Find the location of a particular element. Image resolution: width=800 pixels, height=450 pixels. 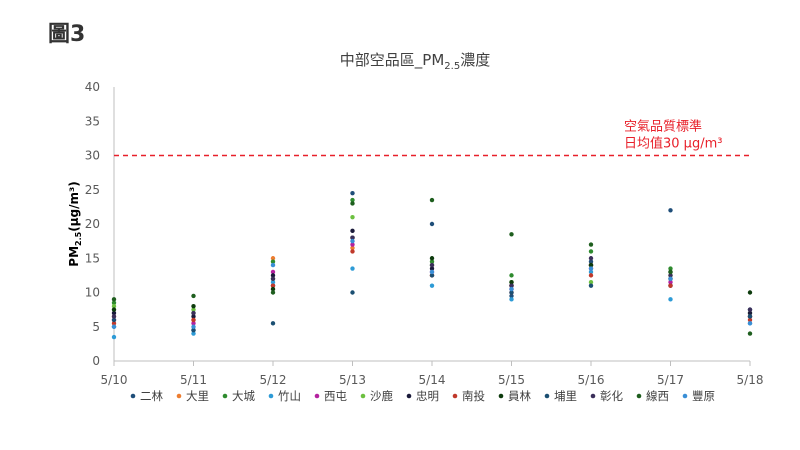

legend-item: 南投 is located at coordinates (468, 396).